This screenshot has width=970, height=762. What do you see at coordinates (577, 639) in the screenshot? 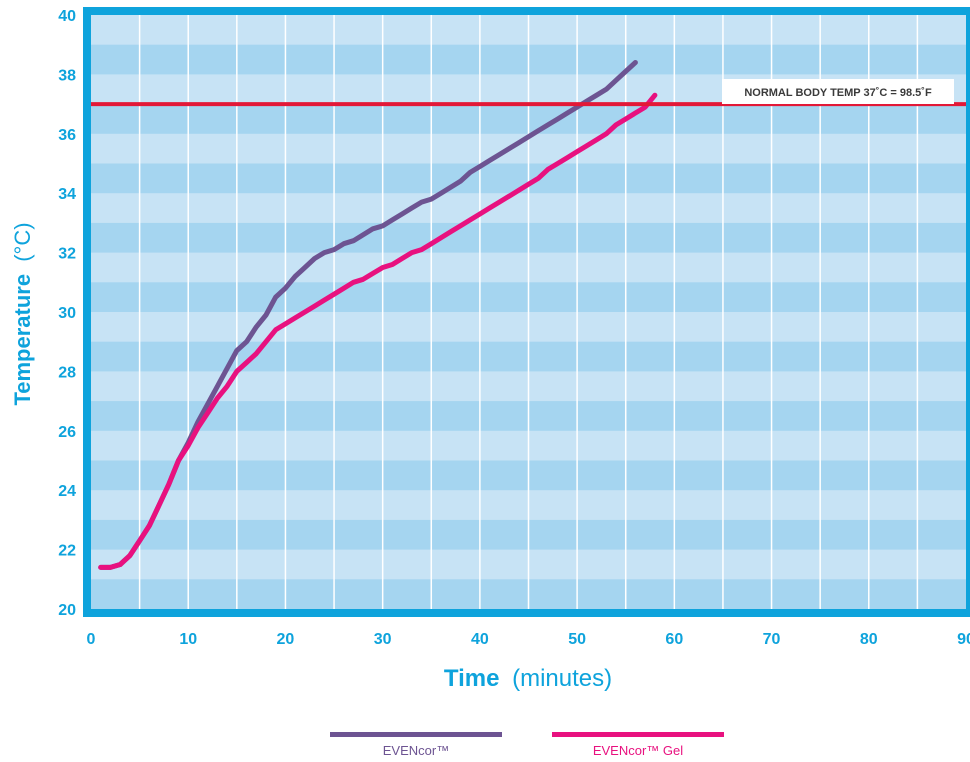
I see `x-tick-label: 50` at bounding box center [577, 639].